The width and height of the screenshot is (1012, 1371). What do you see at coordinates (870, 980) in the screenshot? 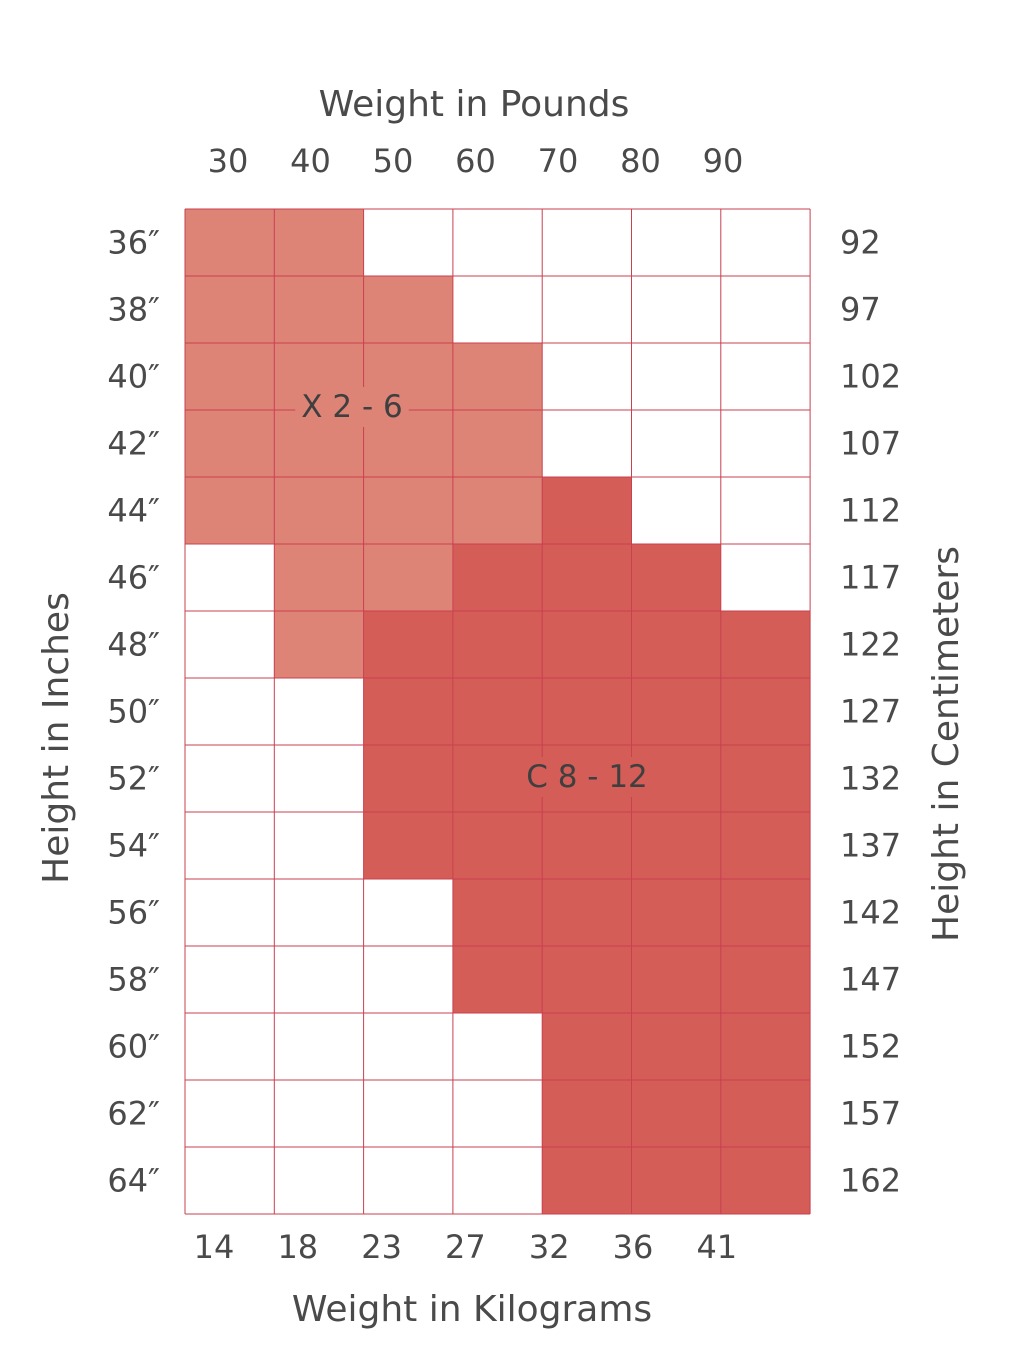
I see `centimeter-tick-label: 147` at bounding box center [870, 980].